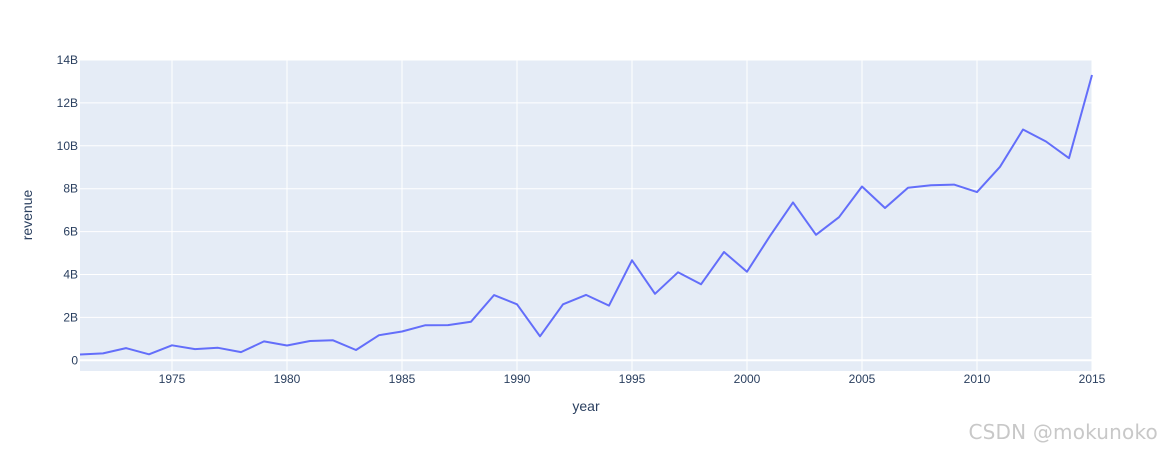 The height and width of the screenshot is (455, 1172). I want to click on x-tick-label: 2005, so click(862, 379).